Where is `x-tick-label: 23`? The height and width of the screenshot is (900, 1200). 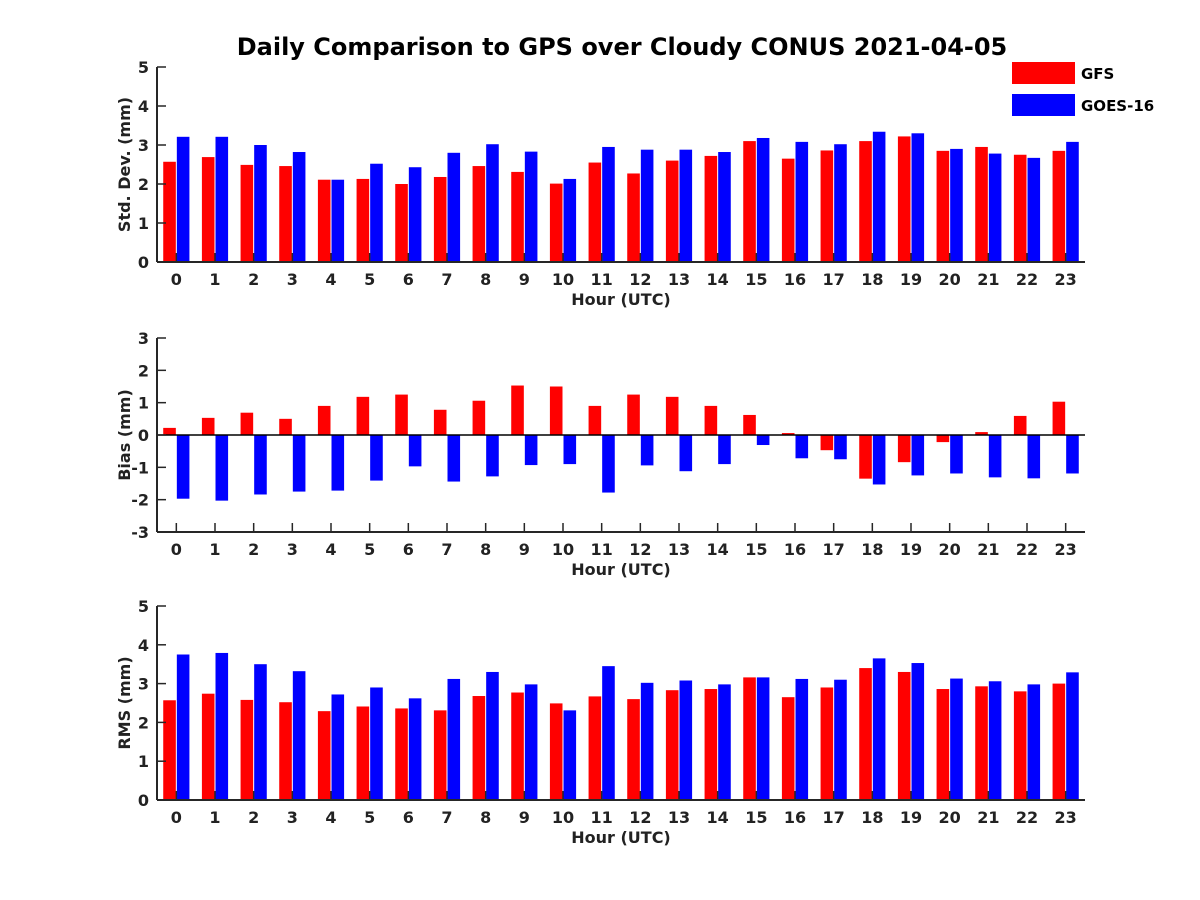 x-tick-label: 23 is located at coordinates (1066, 549).